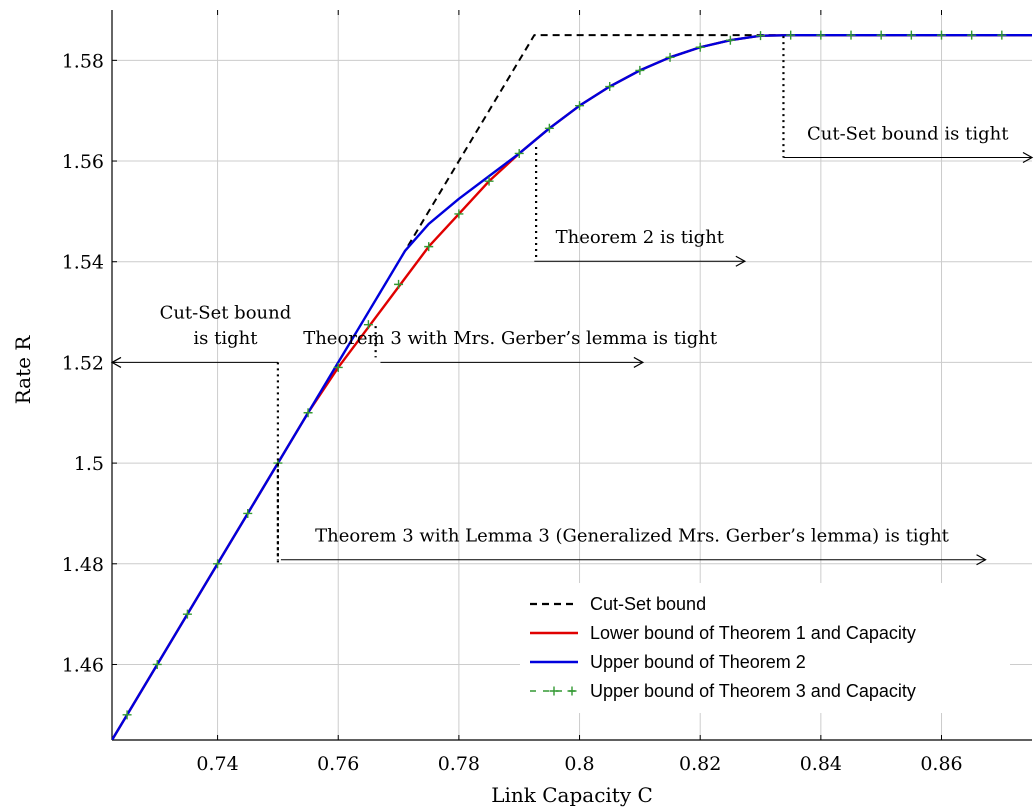 The height and width of the screenshot is (812, 1034). What do you see at coordinates (83, 565) in the screenshot?
I see `y-tick-label: 1.48` at bounding box center [83, 565].